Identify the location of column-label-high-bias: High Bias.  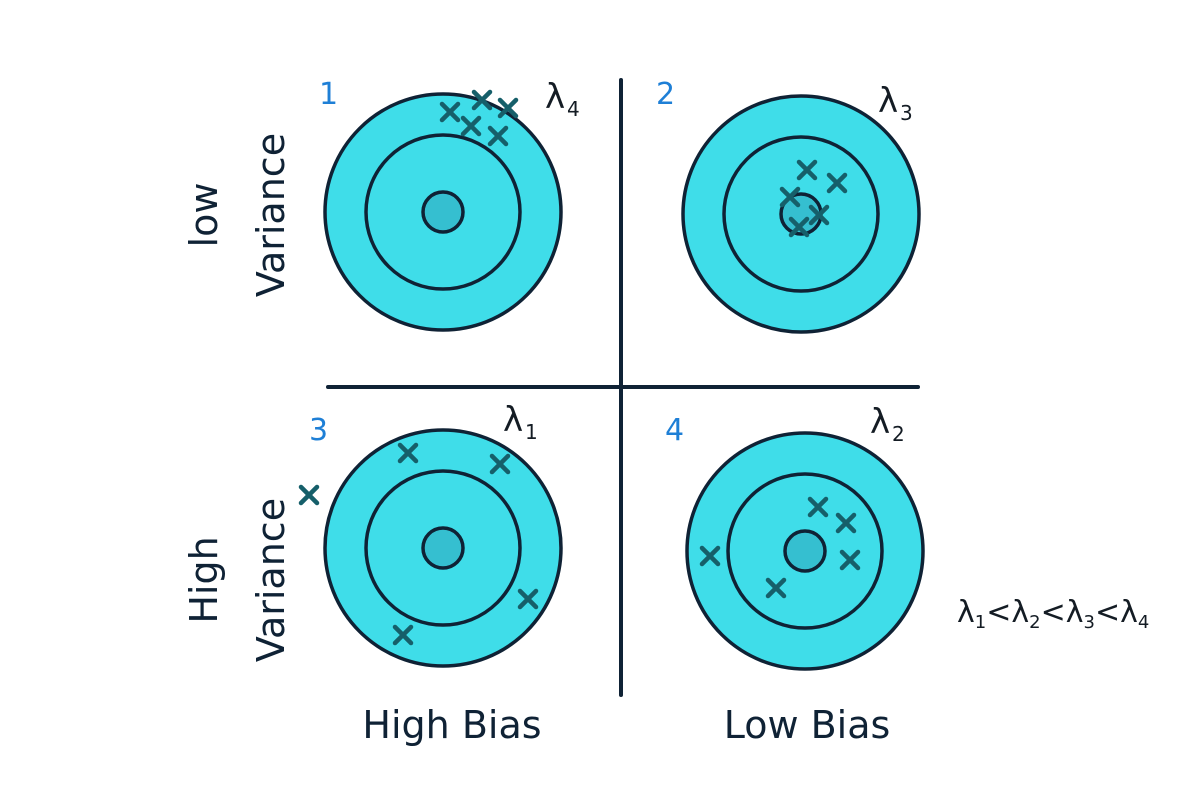
(451, 725).